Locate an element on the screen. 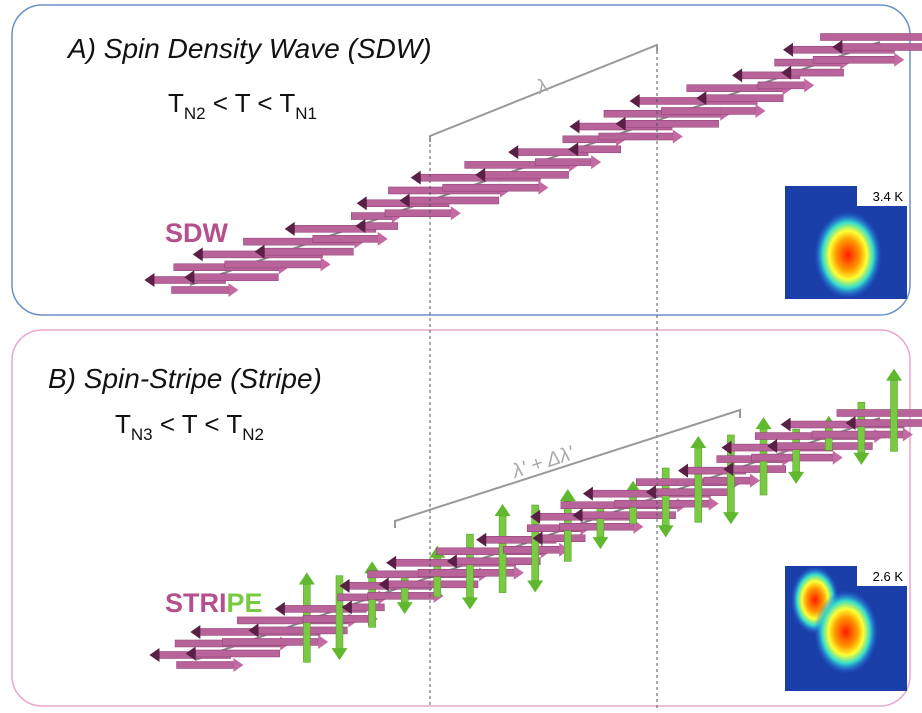 The height and width of the screenshot is (713, 922). subscript: N2 is located at coordinates (253, 434).